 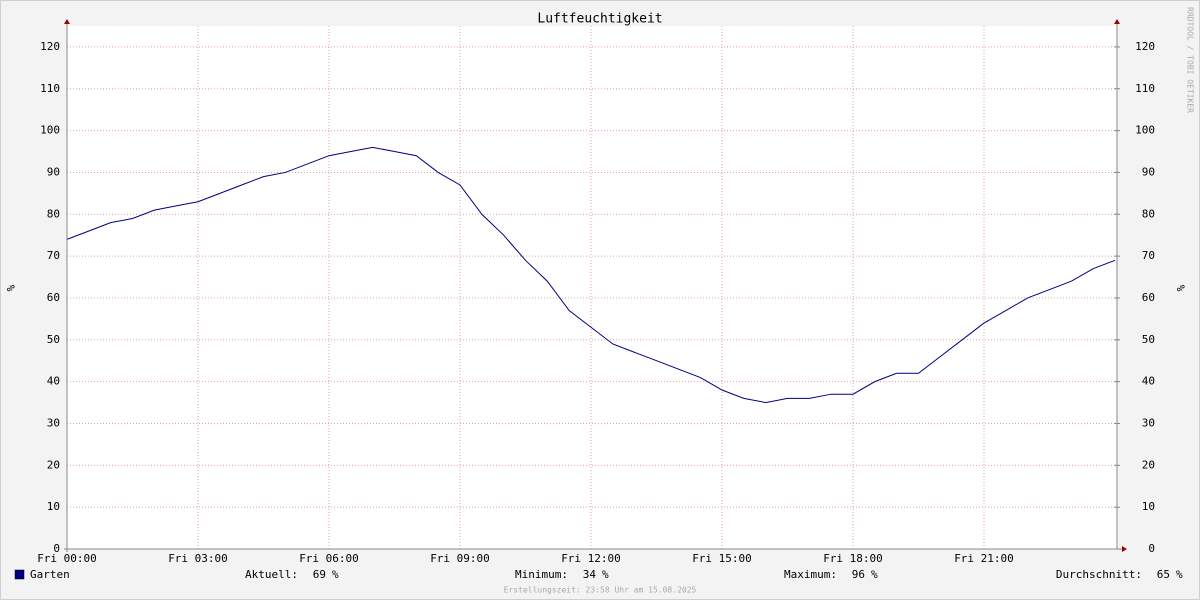 What do you see at coordinates (319, 574) in the screenshot?
I see `stat-value: 69` at bounding box center [319, 574].